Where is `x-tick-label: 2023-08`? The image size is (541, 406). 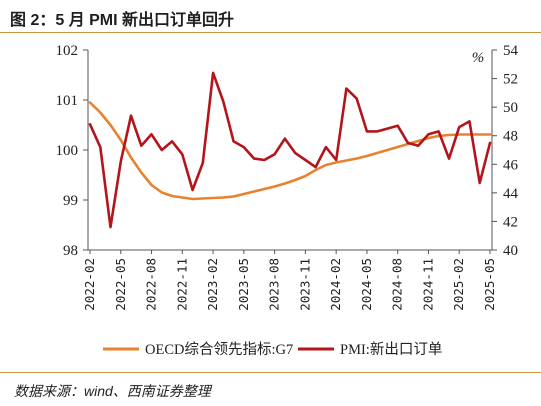 x-tick-label: 2023-08 is located at coordinates (274, 284).